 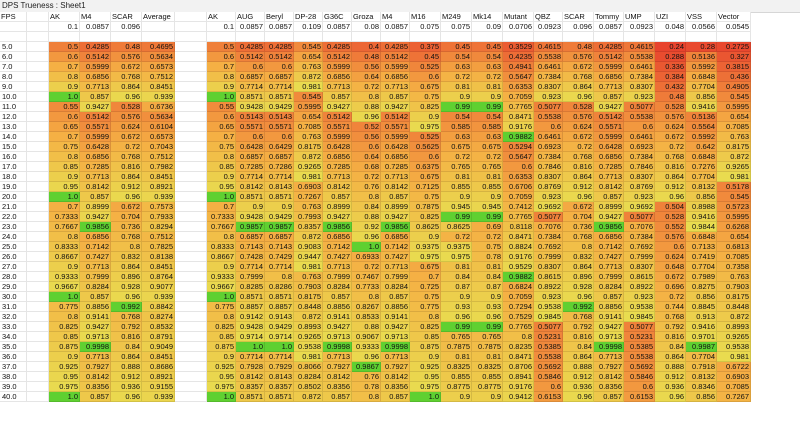 I want to click on cell: 0.8571, so click(x=279, y=297).